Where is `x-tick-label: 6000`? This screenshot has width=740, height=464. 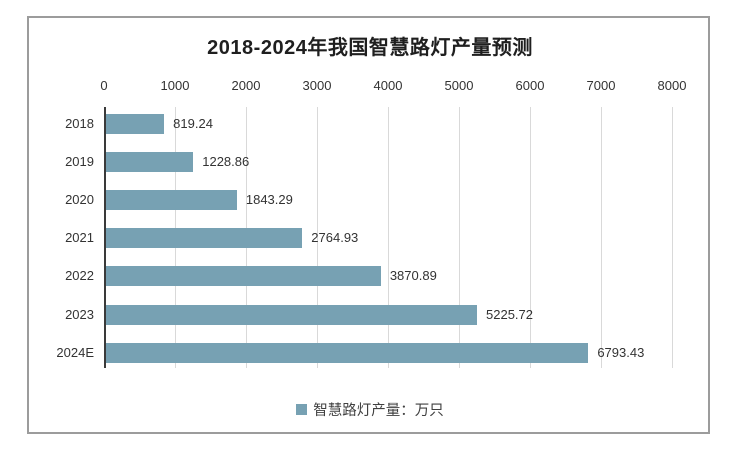
x-tick-label: 6000 is located at coordinates (530, 85).